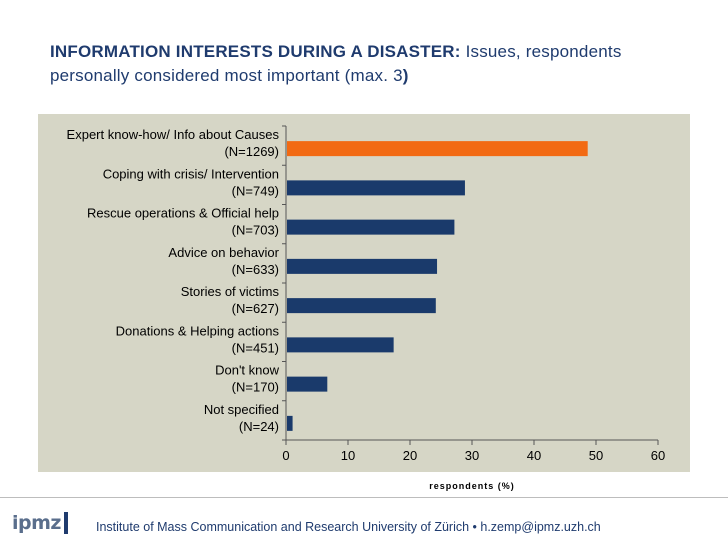 This screenshot has width=728, height=546. I want to click on x-axis-label: respondents (%), so click(472, 486).